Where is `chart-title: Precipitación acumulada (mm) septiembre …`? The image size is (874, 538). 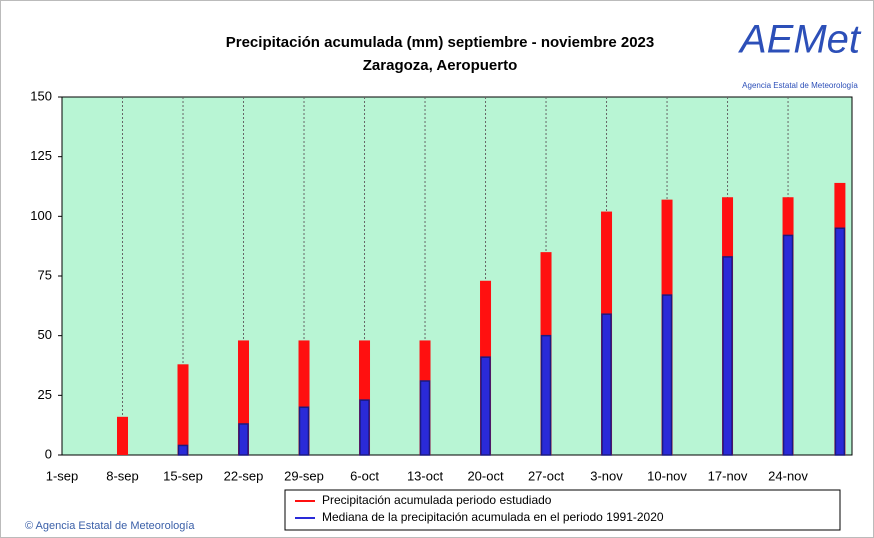
chart-title: Precipitación acumulada (mm) septiembre … is located at coordinates (440, 42).